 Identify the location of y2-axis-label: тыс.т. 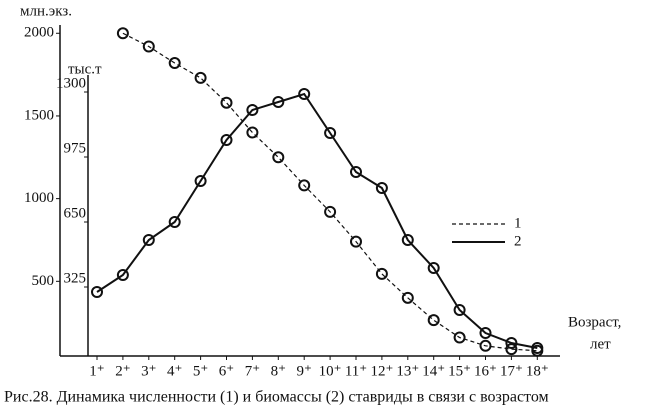
(85, 69).